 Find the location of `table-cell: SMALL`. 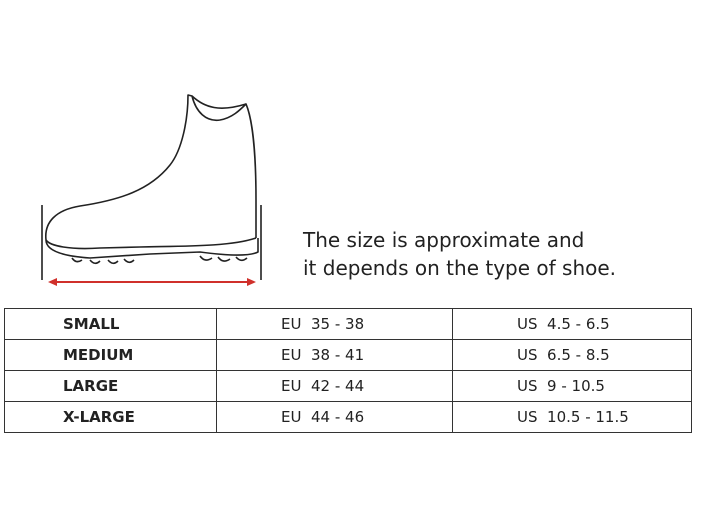

table-cell: SMALL is located at coordinates (110, 324).